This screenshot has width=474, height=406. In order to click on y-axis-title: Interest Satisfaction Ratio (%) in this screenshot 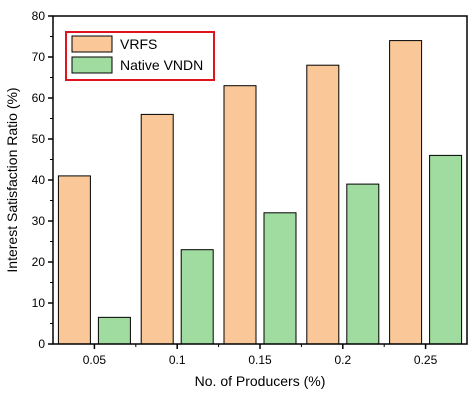, I will do `click(12, 179)`.